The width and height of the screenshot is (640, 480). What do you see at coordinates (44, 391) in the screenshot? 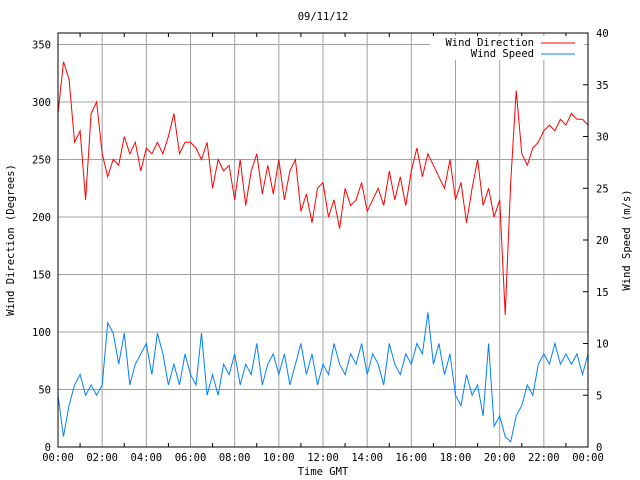
I see `y-tick-label: 50` at bounding box center [44, 391].